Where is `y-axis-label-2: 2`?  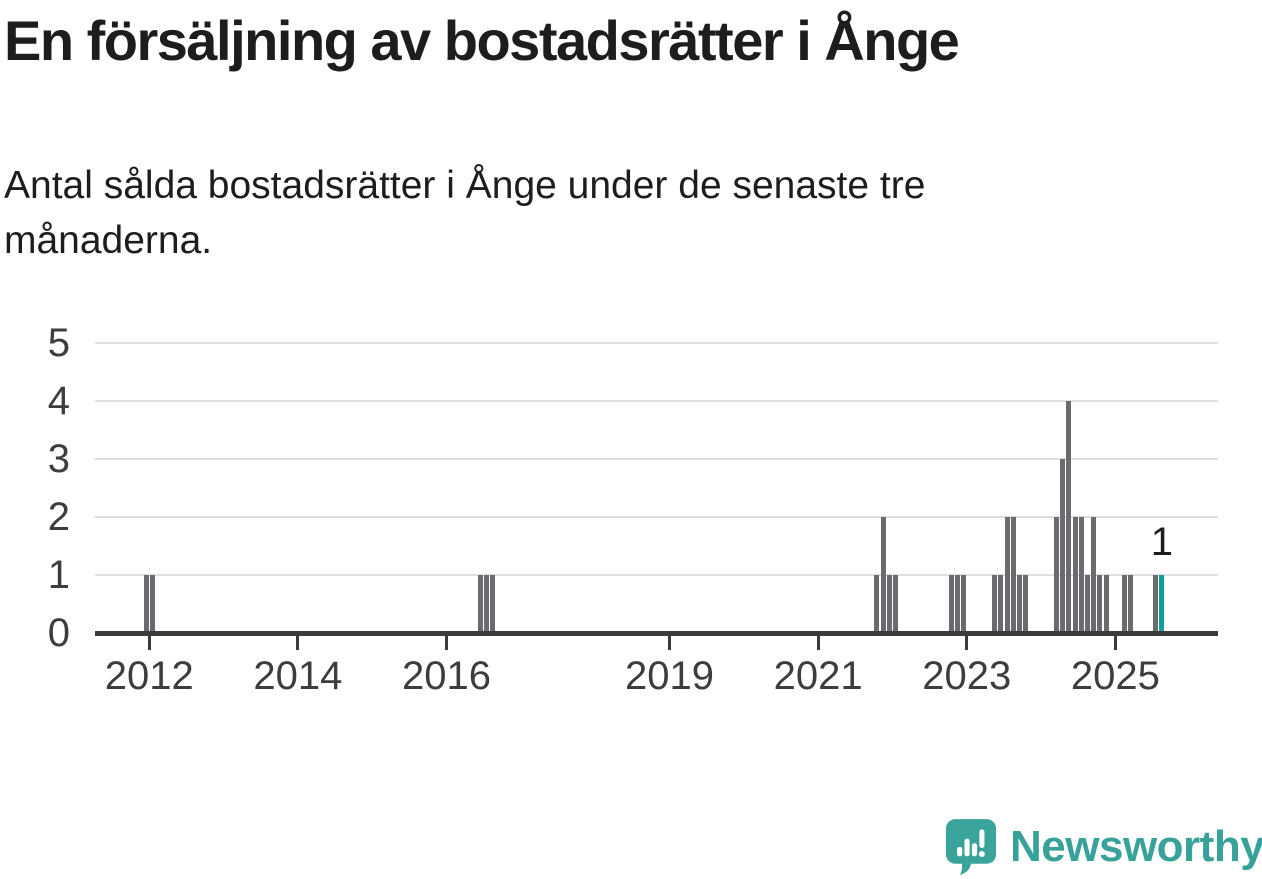
y-axis-label-2: 2 is located at coordinates (58, 516).